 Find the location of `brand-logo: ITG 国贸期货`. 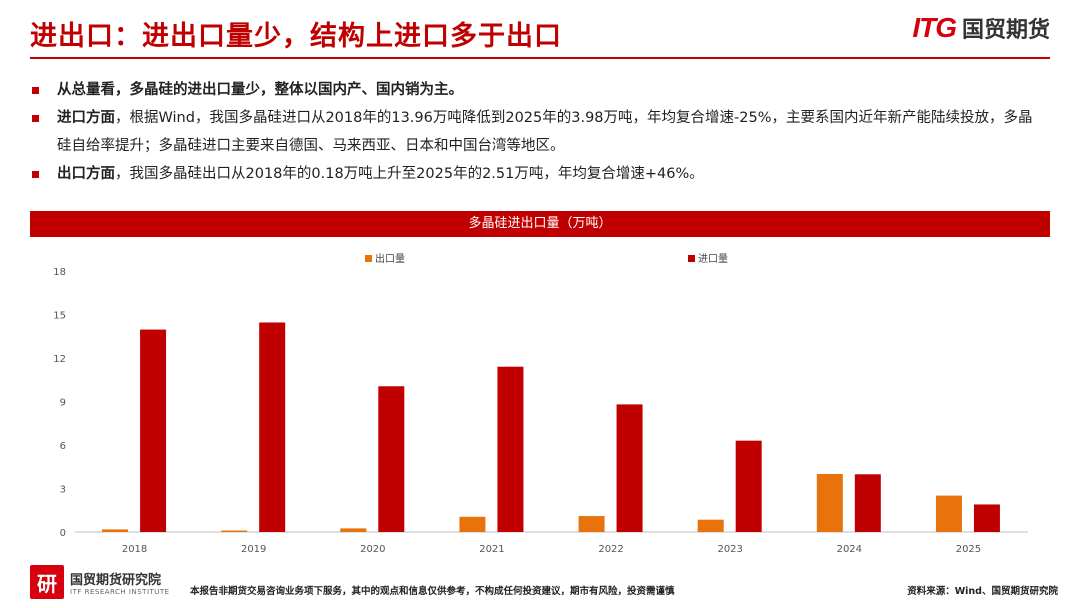

brand-logo: ITG 国贸期货 is located at coordinates (981, 28).